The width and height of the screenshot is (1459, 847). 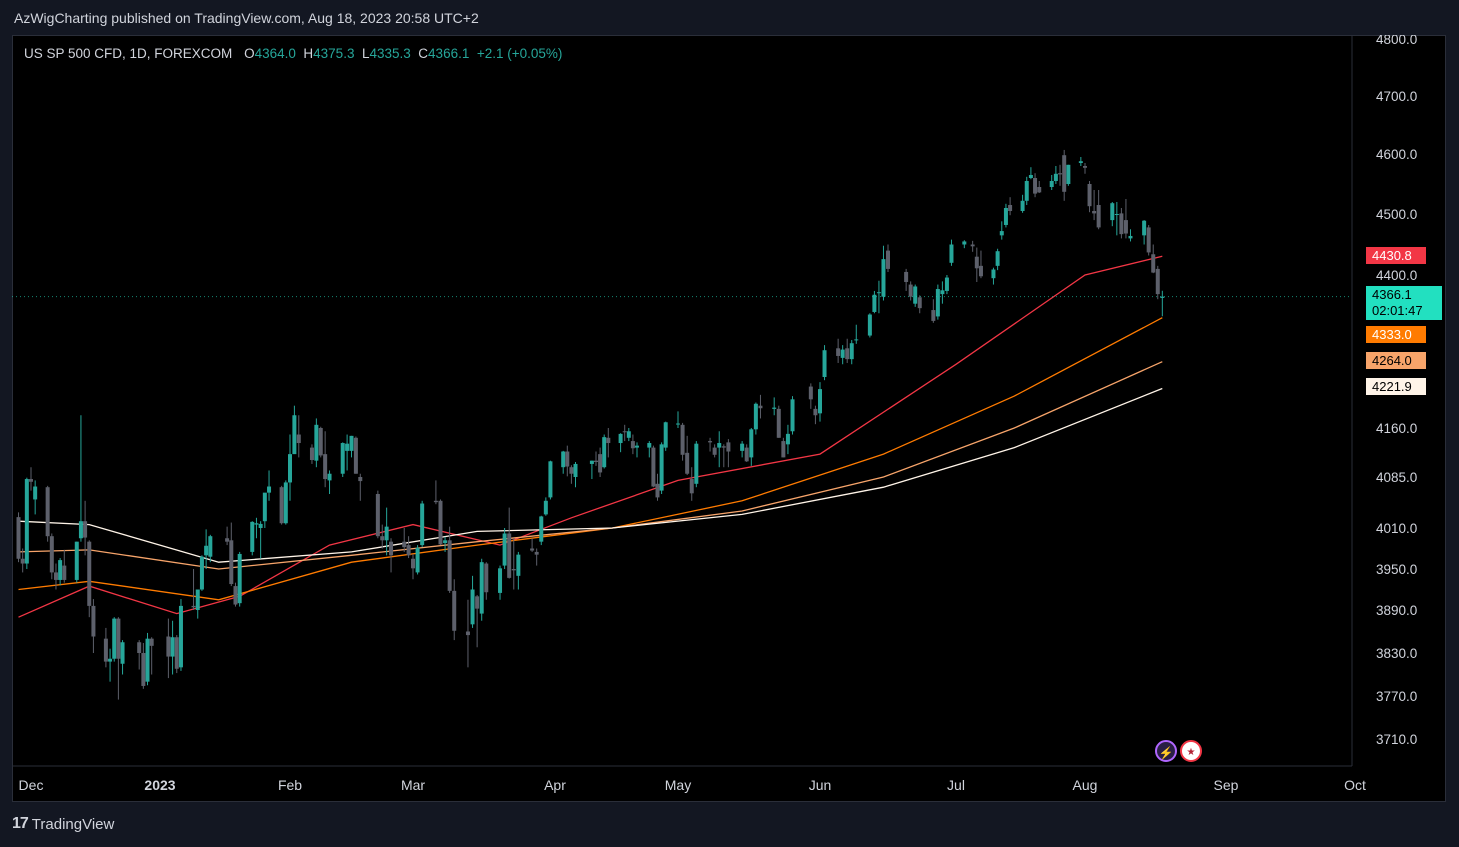 What do you see at coordinates (31, 785) in the screenshot?
I see `x-tick-label: Dec` at bounding box center [31, 785].